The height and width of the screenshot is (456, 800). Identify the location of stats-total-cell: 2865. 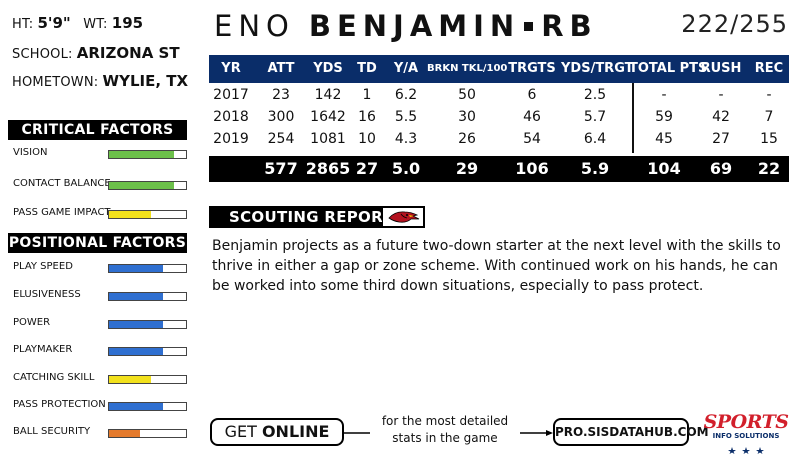
(328, 168).